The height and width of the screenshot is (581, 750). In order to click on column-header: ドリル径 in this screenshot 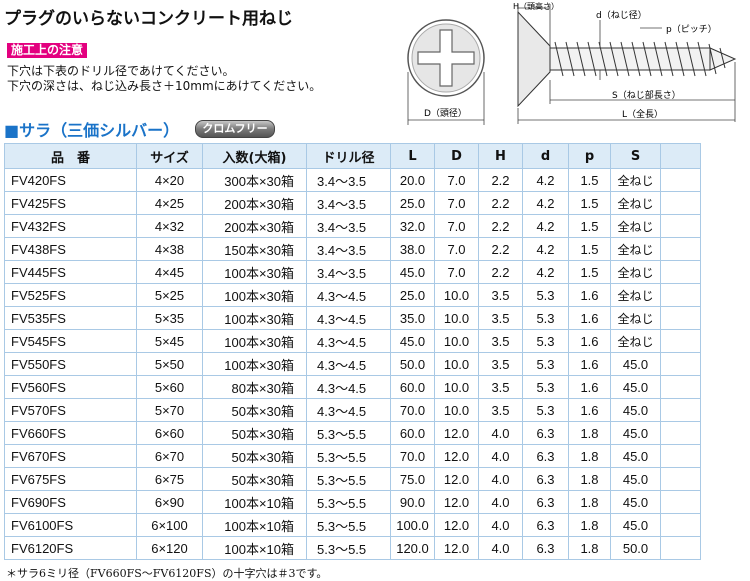, I will do `click(348, 156)`.